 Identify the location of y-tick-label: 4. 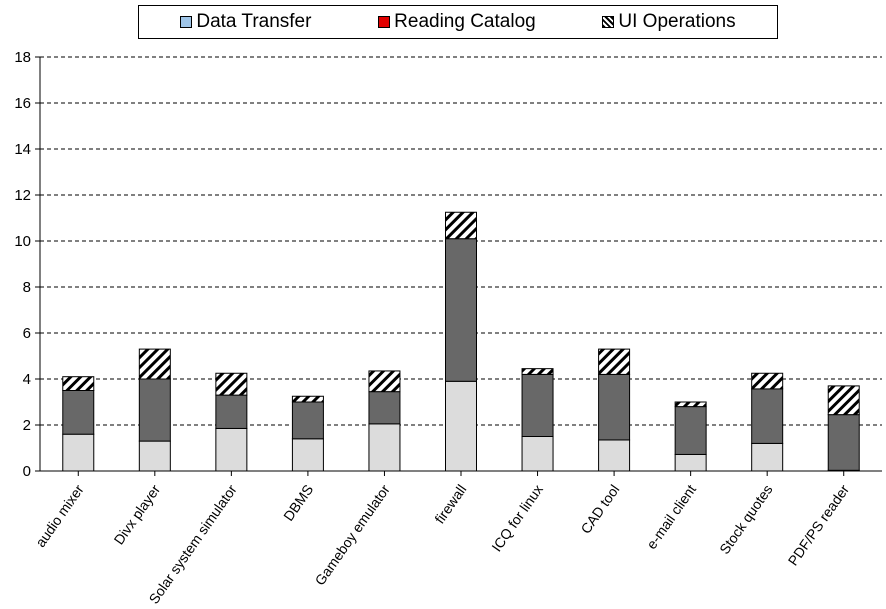
(27, 379).